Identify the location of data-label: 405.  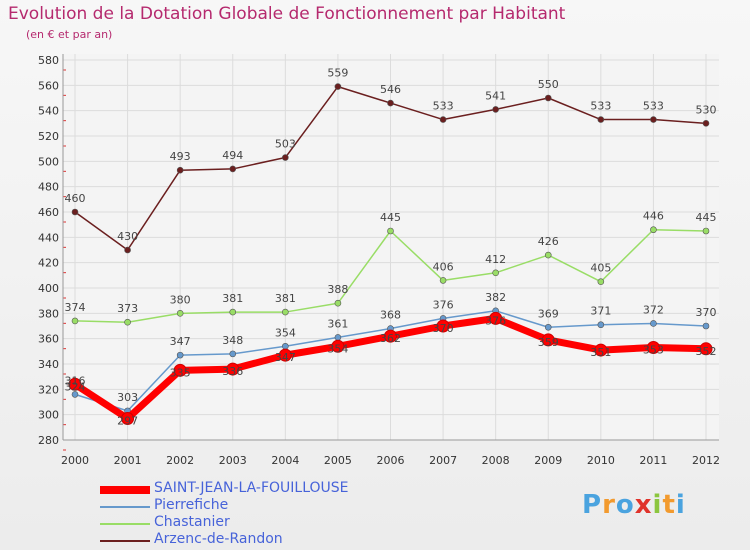
(600, 268).